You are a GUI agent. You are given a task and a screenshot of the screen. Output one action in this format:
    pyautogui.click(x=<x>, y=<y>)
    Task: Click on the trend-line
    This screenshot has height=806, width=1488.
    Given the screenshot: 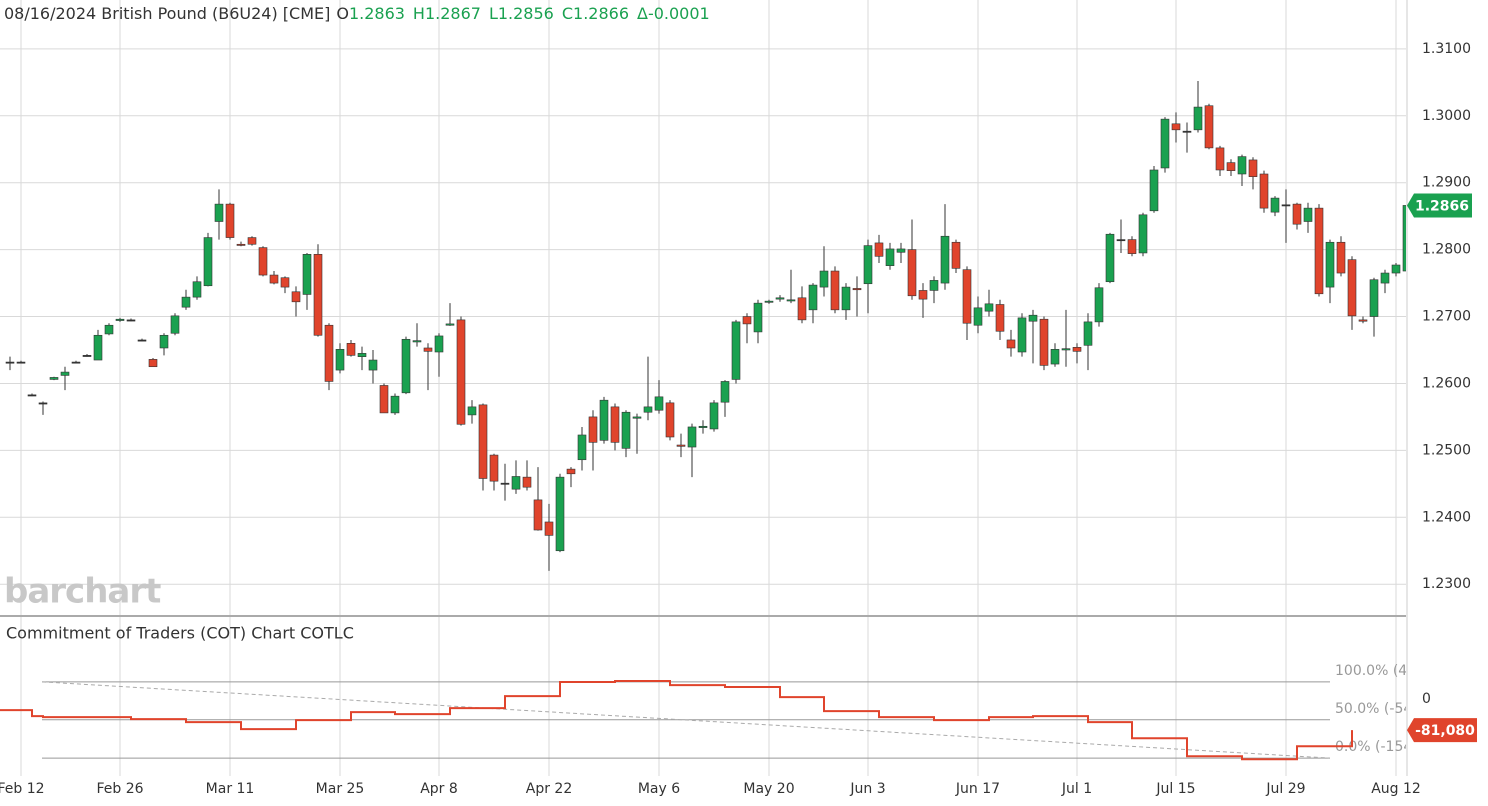 What is the action you would take?
    pyautogui.click(x=686, y=720)
    